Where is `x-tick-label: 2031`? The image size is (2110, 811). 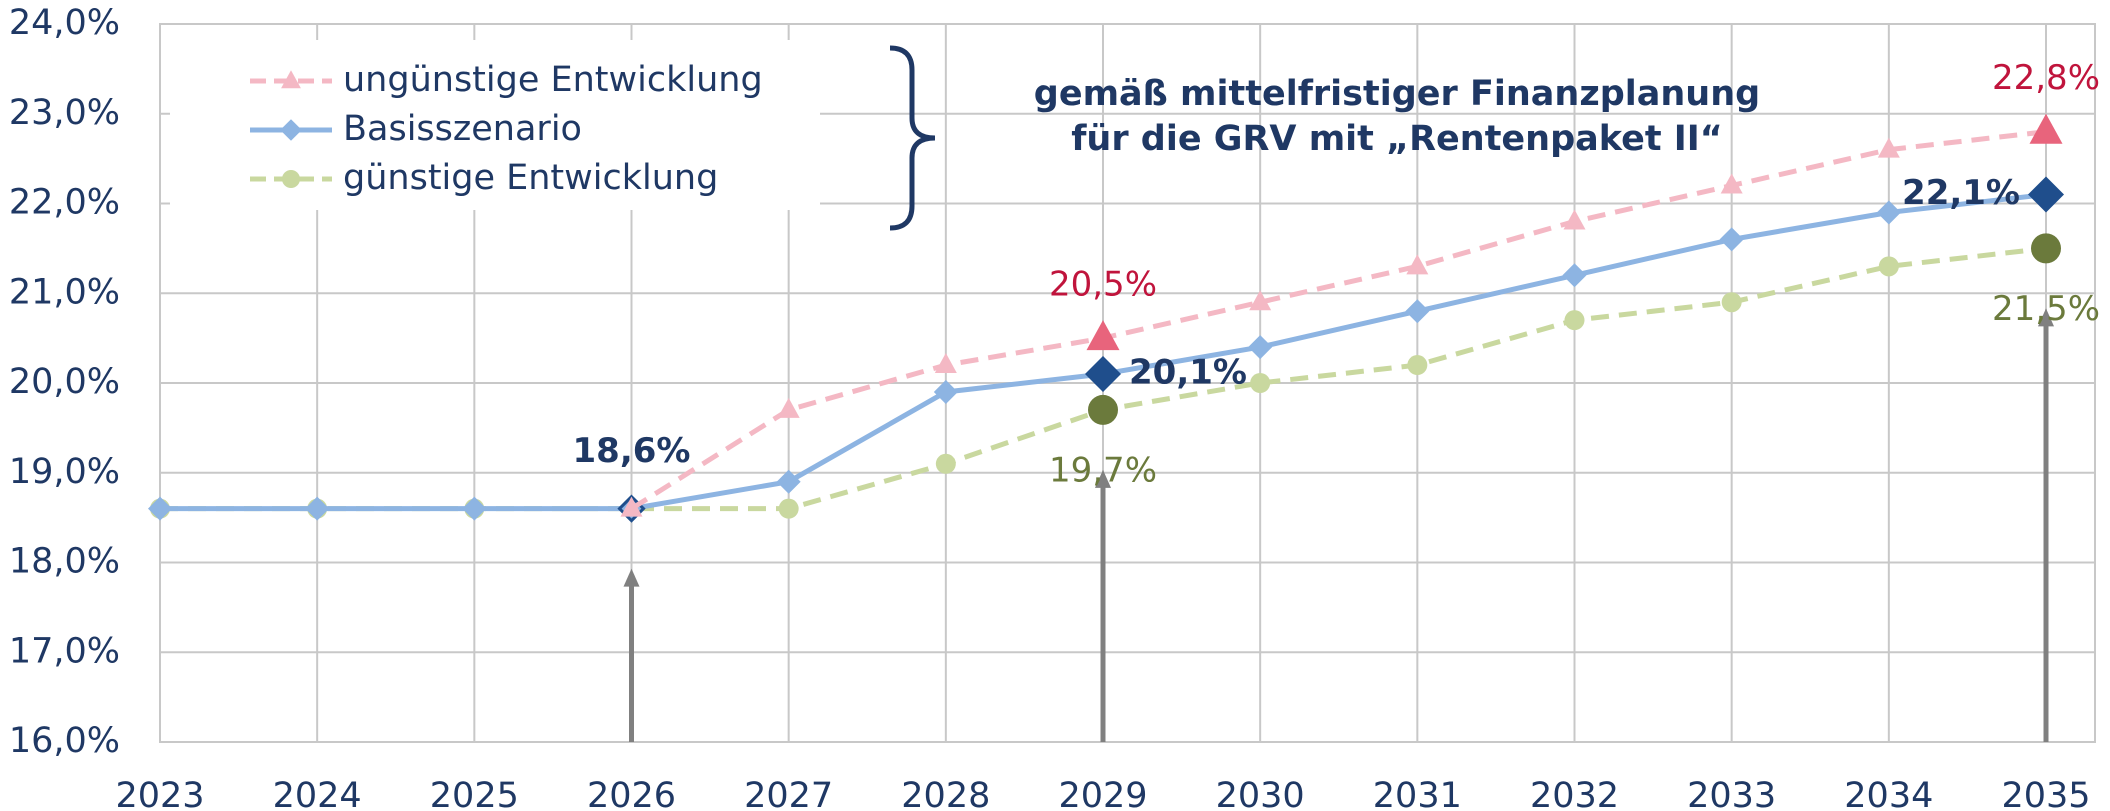
x-tick-label: 2031 is located at coordinates (1417, 793).